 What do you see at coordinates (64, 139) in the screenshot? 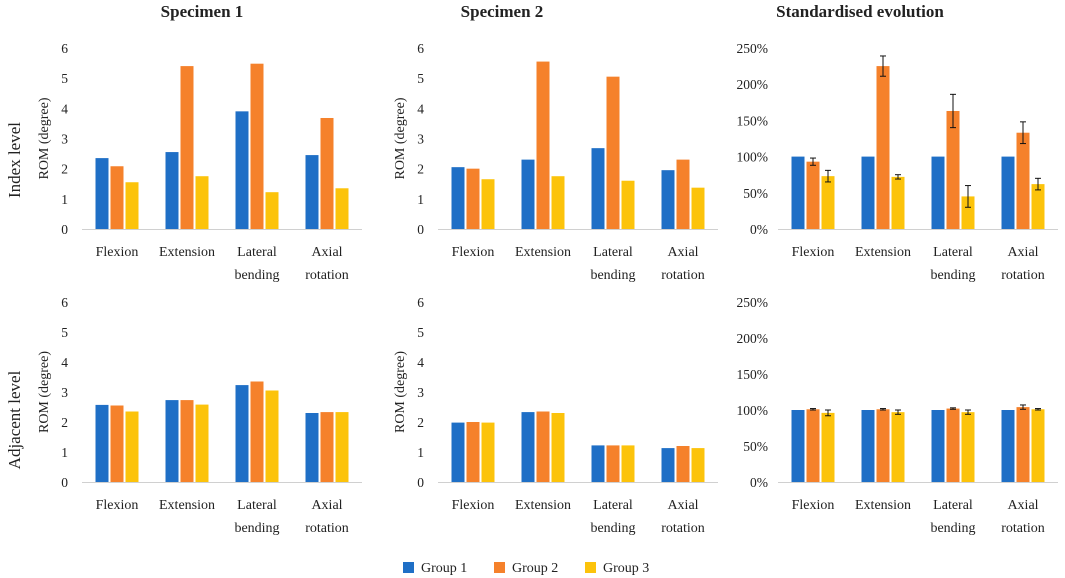
I see `y-tick-label: 3` at bounding box center [64, 139].